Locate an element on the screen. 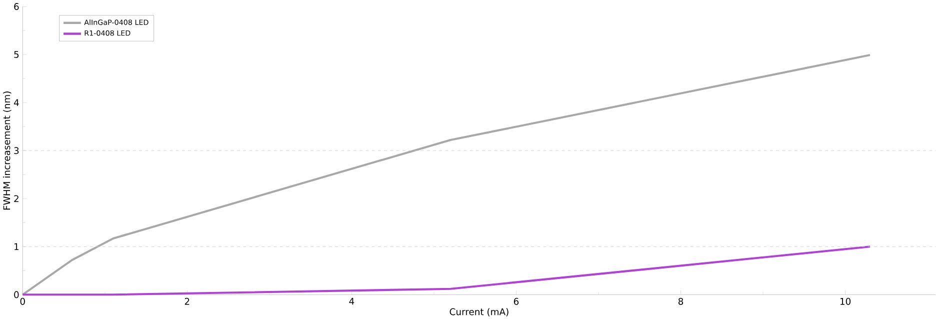 The width and height of the screenshot is (936, 319). y-tick-label: 6 is located at coordinates (16, 6).